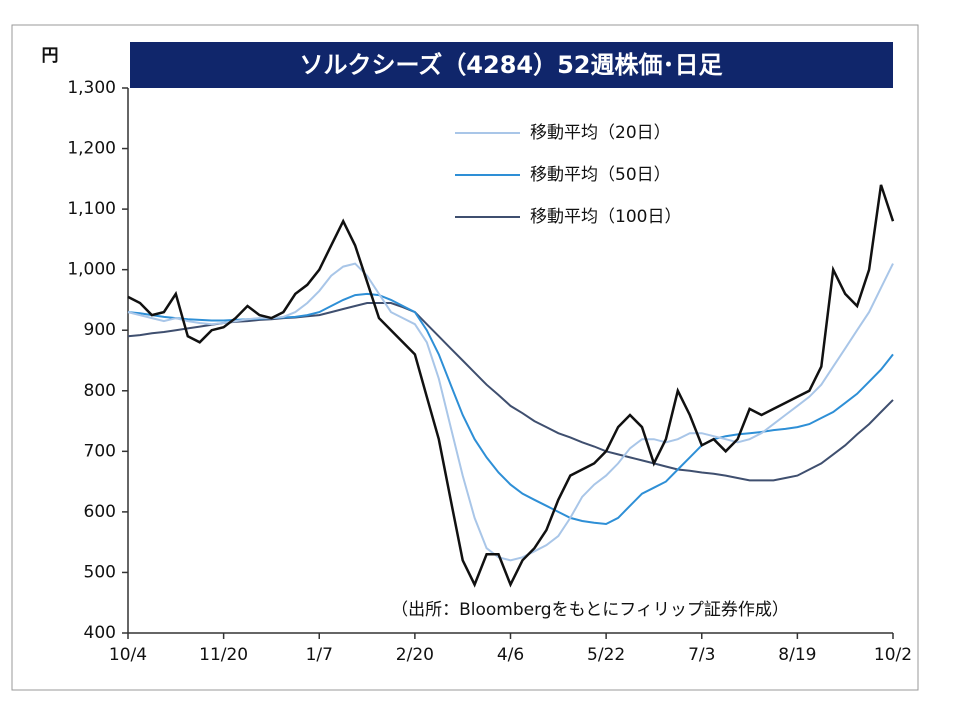 The image size is (960, 720). I want to click on y-tick-label: 1,000, so click(91, 270).